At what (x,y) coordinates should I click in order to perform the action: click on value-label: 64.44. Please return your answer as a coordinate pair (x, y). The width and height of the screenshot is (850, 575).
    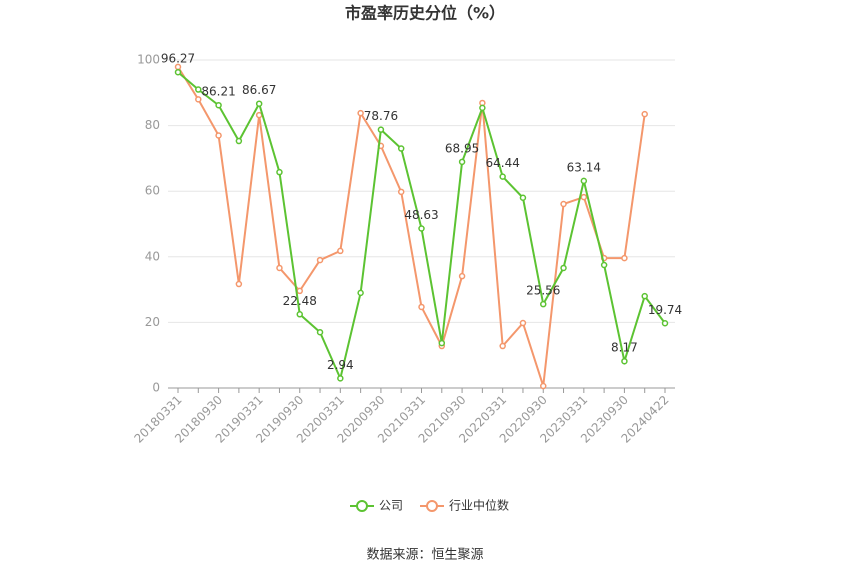
    Looking at the image, I should click on (502, 163).